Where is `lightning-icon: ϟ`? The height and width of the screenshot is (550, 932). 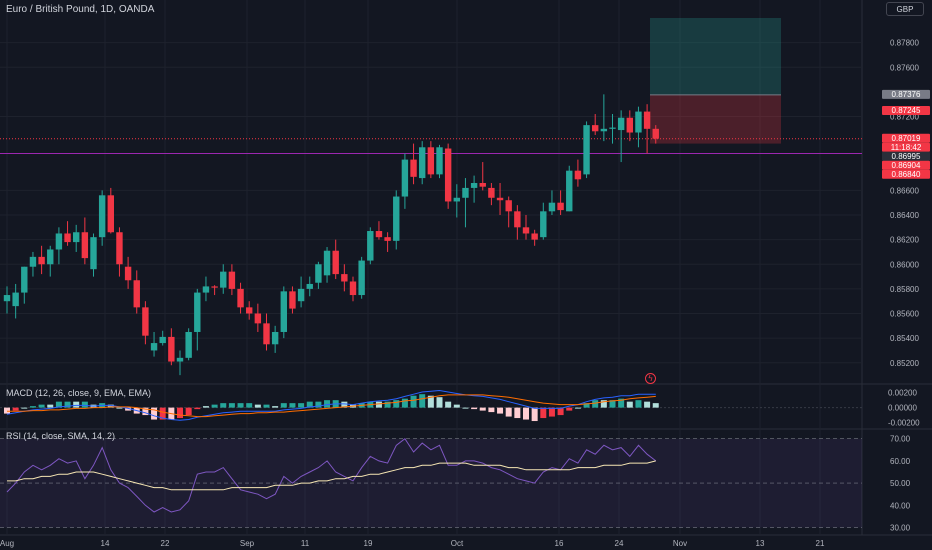
lightning-icon: ϟ is located at coordinates (650, 378).